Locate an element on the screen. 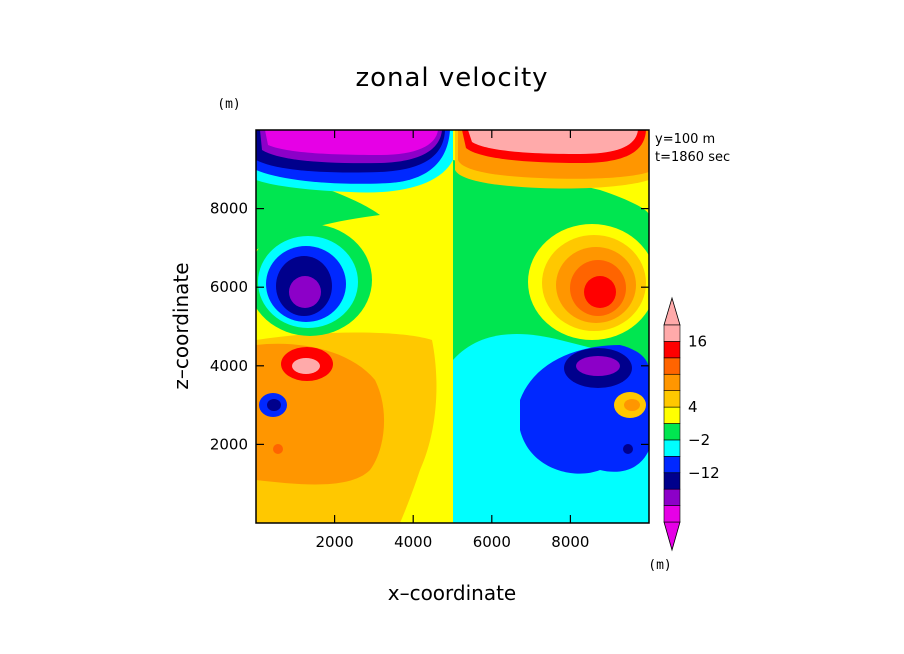 This screenshot has width=904, height=654. contour-right-purple-core is located at coordinates (598, 366).